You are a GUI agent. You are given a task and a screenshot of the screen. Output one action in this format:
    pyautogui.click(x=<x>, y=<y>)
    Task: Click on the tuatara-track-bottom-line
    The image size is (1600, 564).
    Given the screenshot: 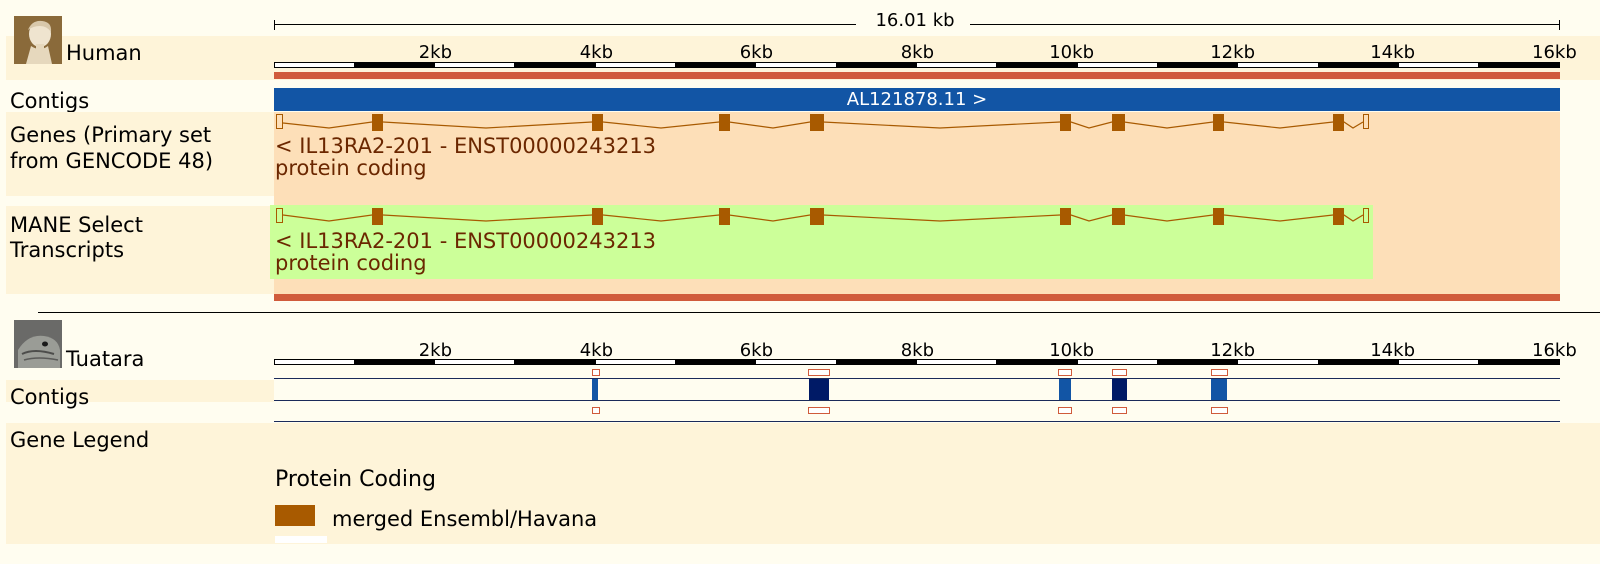 What is the action you would take?
    pyautogui.click(x=917, y=421)
    